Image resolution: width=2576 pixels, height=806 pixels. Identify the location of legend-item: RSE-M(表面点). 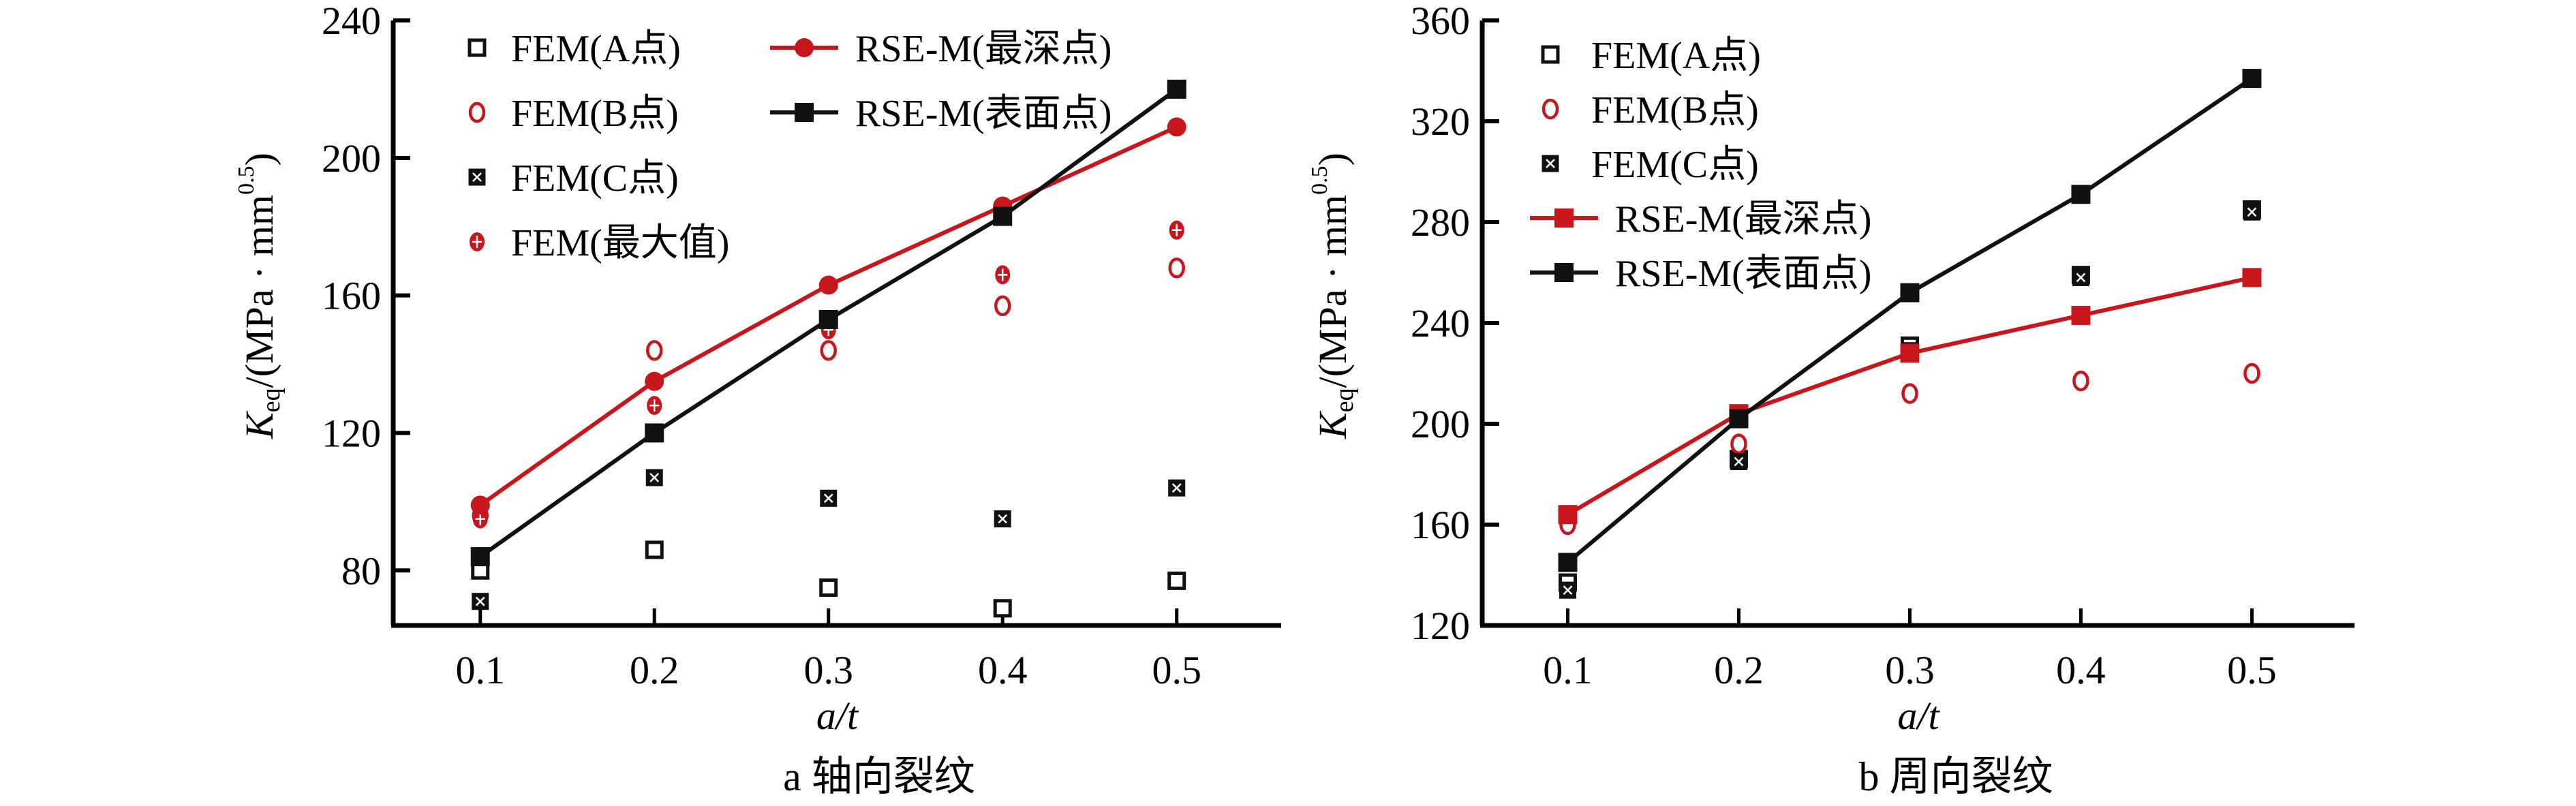
(940, 114).